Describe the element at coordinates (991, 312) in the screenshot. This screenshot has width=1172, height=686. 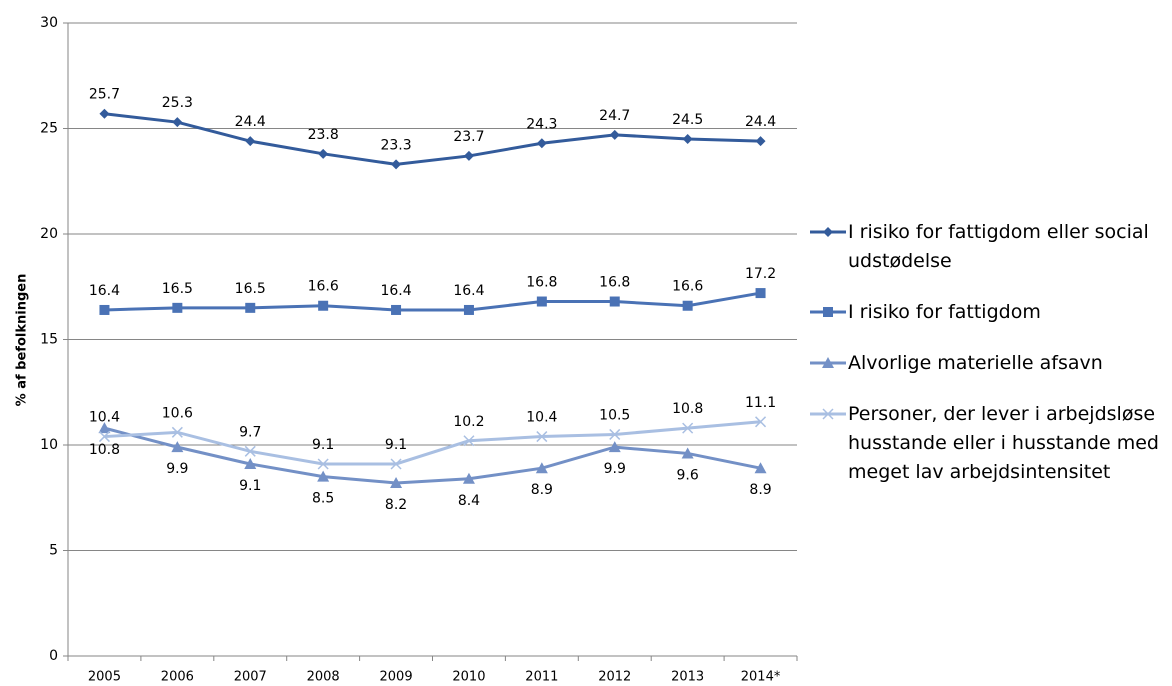
I see `legend-item: I risiko for fattigdom` at that location.